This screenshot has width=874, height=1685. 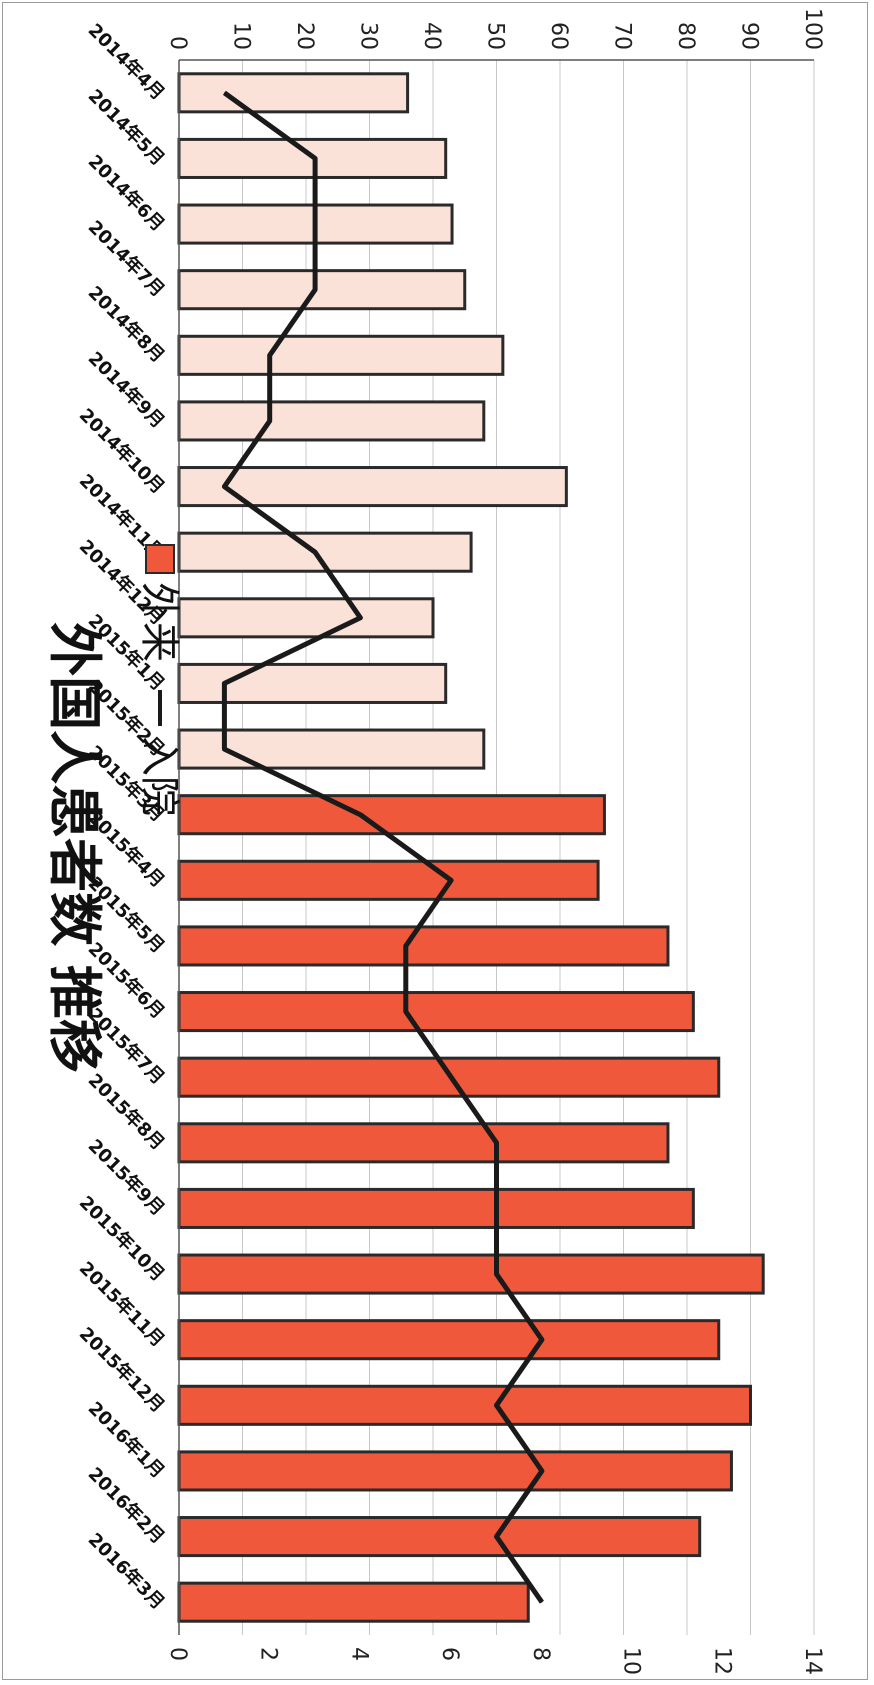 I want to click on right-tick-label: 6, so click(x=449, y=1654).